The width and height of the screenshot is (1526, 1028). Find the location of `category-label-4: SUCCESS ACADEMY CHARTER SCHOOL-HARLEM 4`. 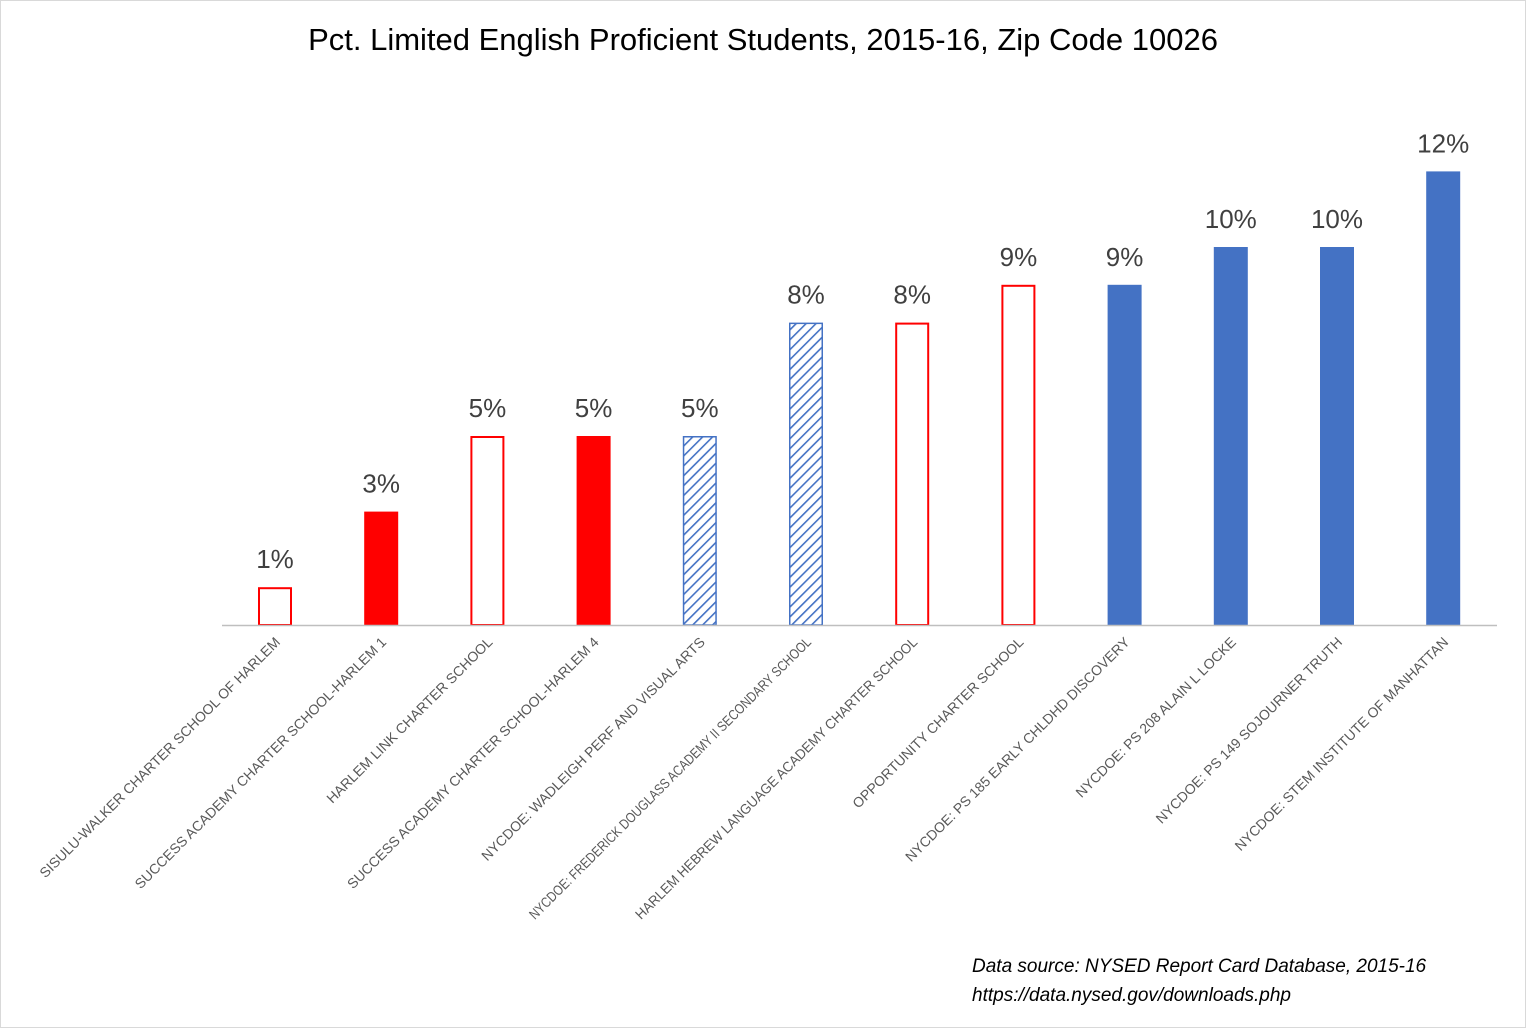

category-label-4: SUCCESS ACADEMY CHARTER SCHOOL-HARLEM 4 is located at coordinates (473, 763).